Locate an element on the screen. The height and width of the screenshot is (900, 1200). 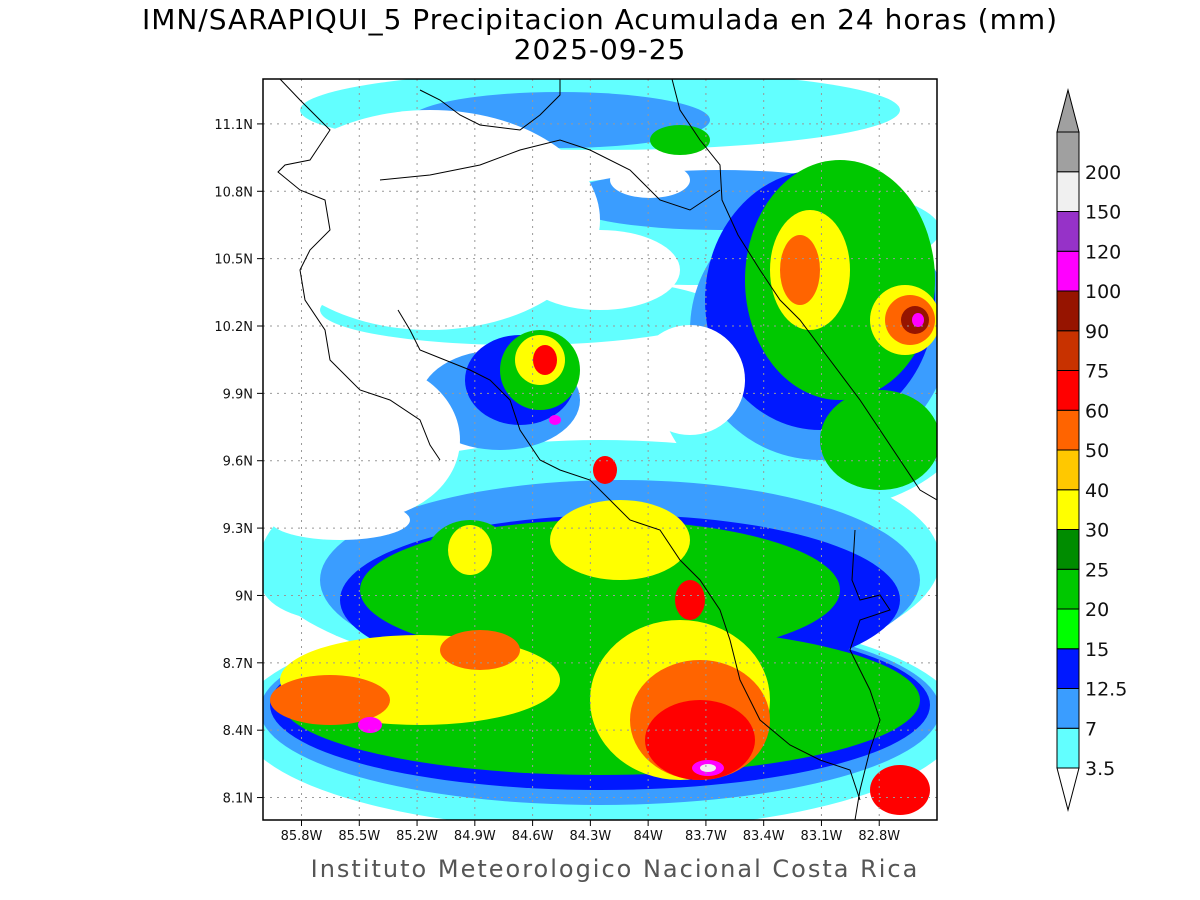
lat-tick-label: 8.1N is located at coordinates (238, 799).